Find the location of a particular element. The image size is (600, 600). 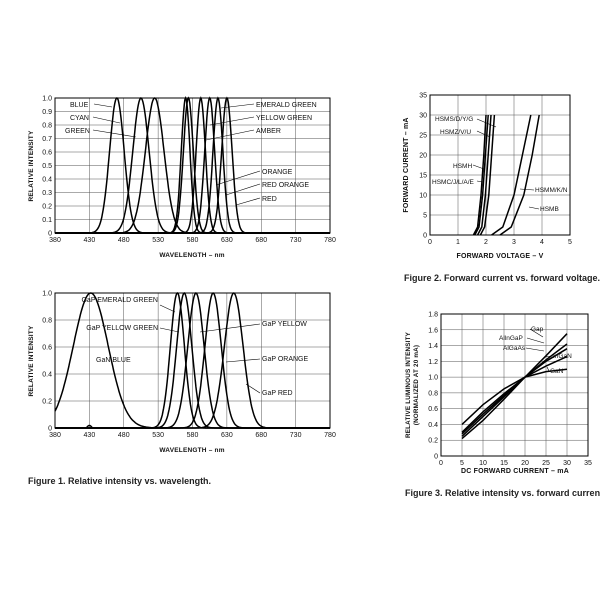

fig1b-plot-frame is located at coordinates (192, 360).